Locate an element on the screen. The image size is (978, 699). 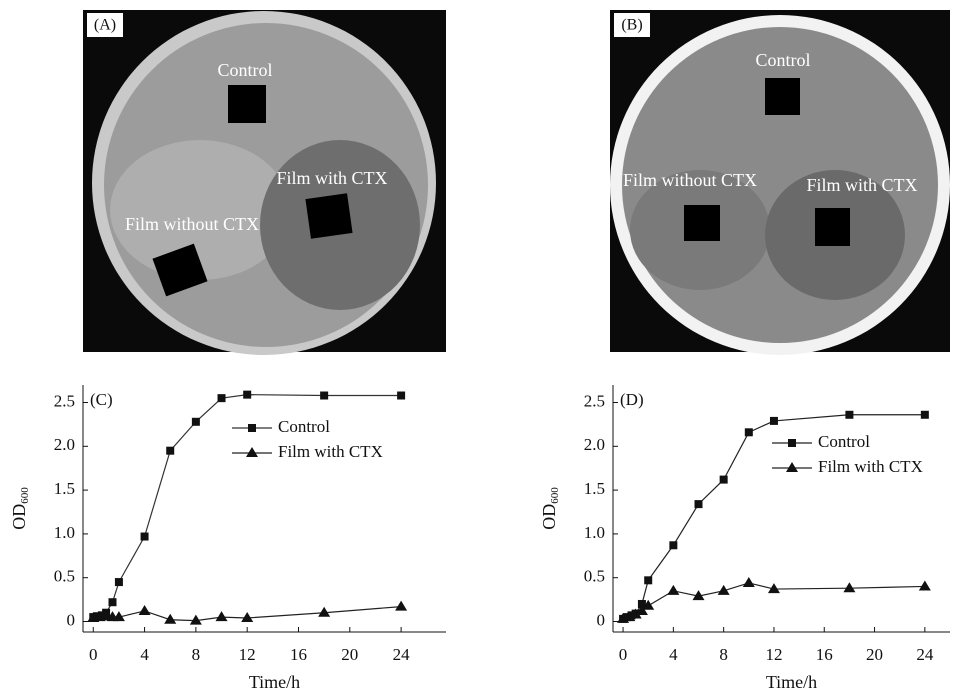
growth is located at coordinates (200, 210).